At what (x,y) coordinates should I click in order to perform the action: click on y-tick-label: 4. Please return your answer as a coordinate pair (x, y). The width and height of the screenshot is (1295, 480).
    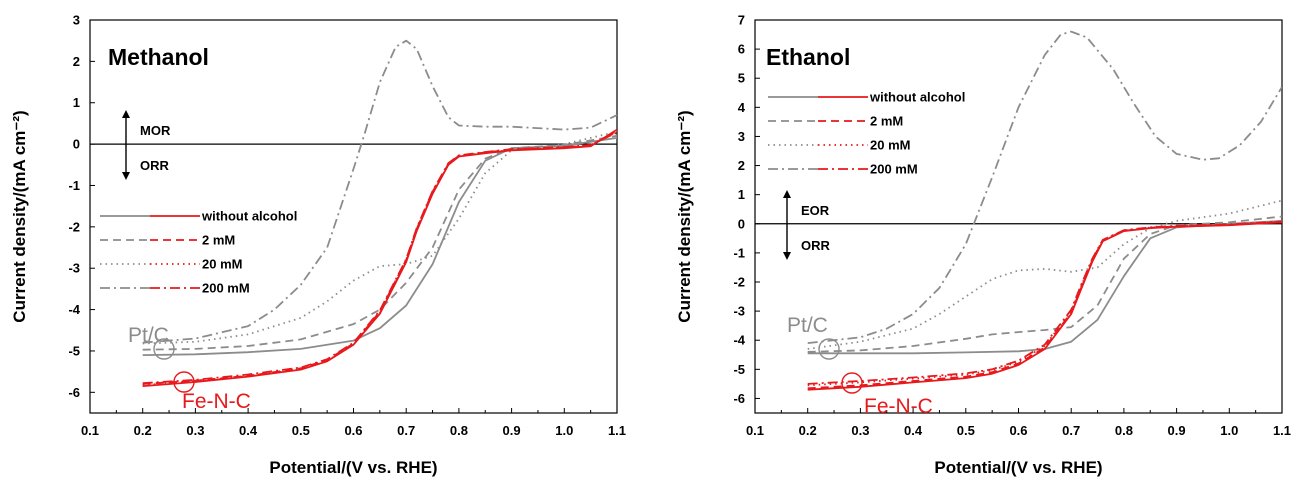
    Looking at the image, I should click on (742, 107).